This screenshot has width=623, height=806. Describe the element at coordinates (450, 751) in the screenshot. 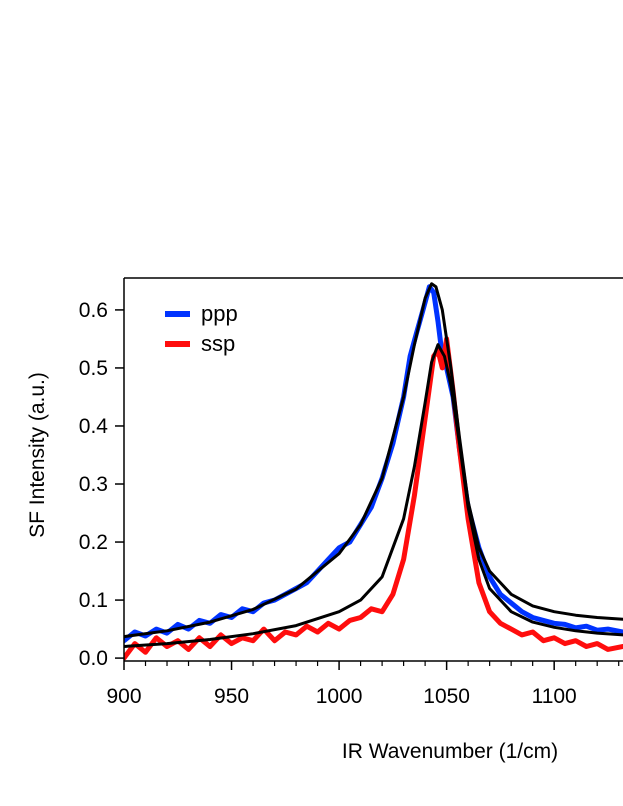

I see `x-axis-title: IR Wavenumber (1/cm)` at that location.